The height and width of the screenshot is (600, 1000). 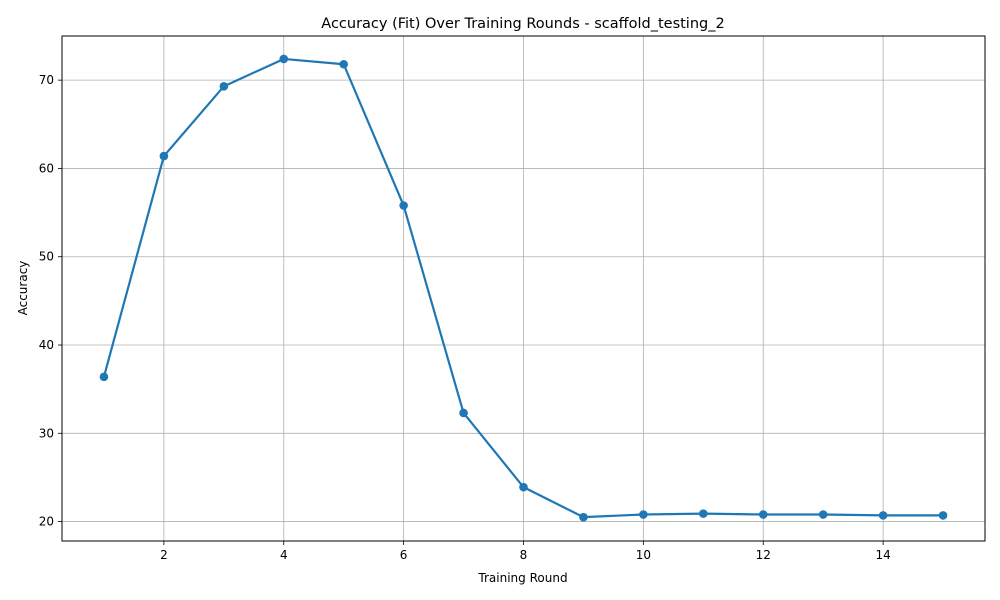 I want to click on y-axis-title: Accuracy, so click(x=23, y=288).